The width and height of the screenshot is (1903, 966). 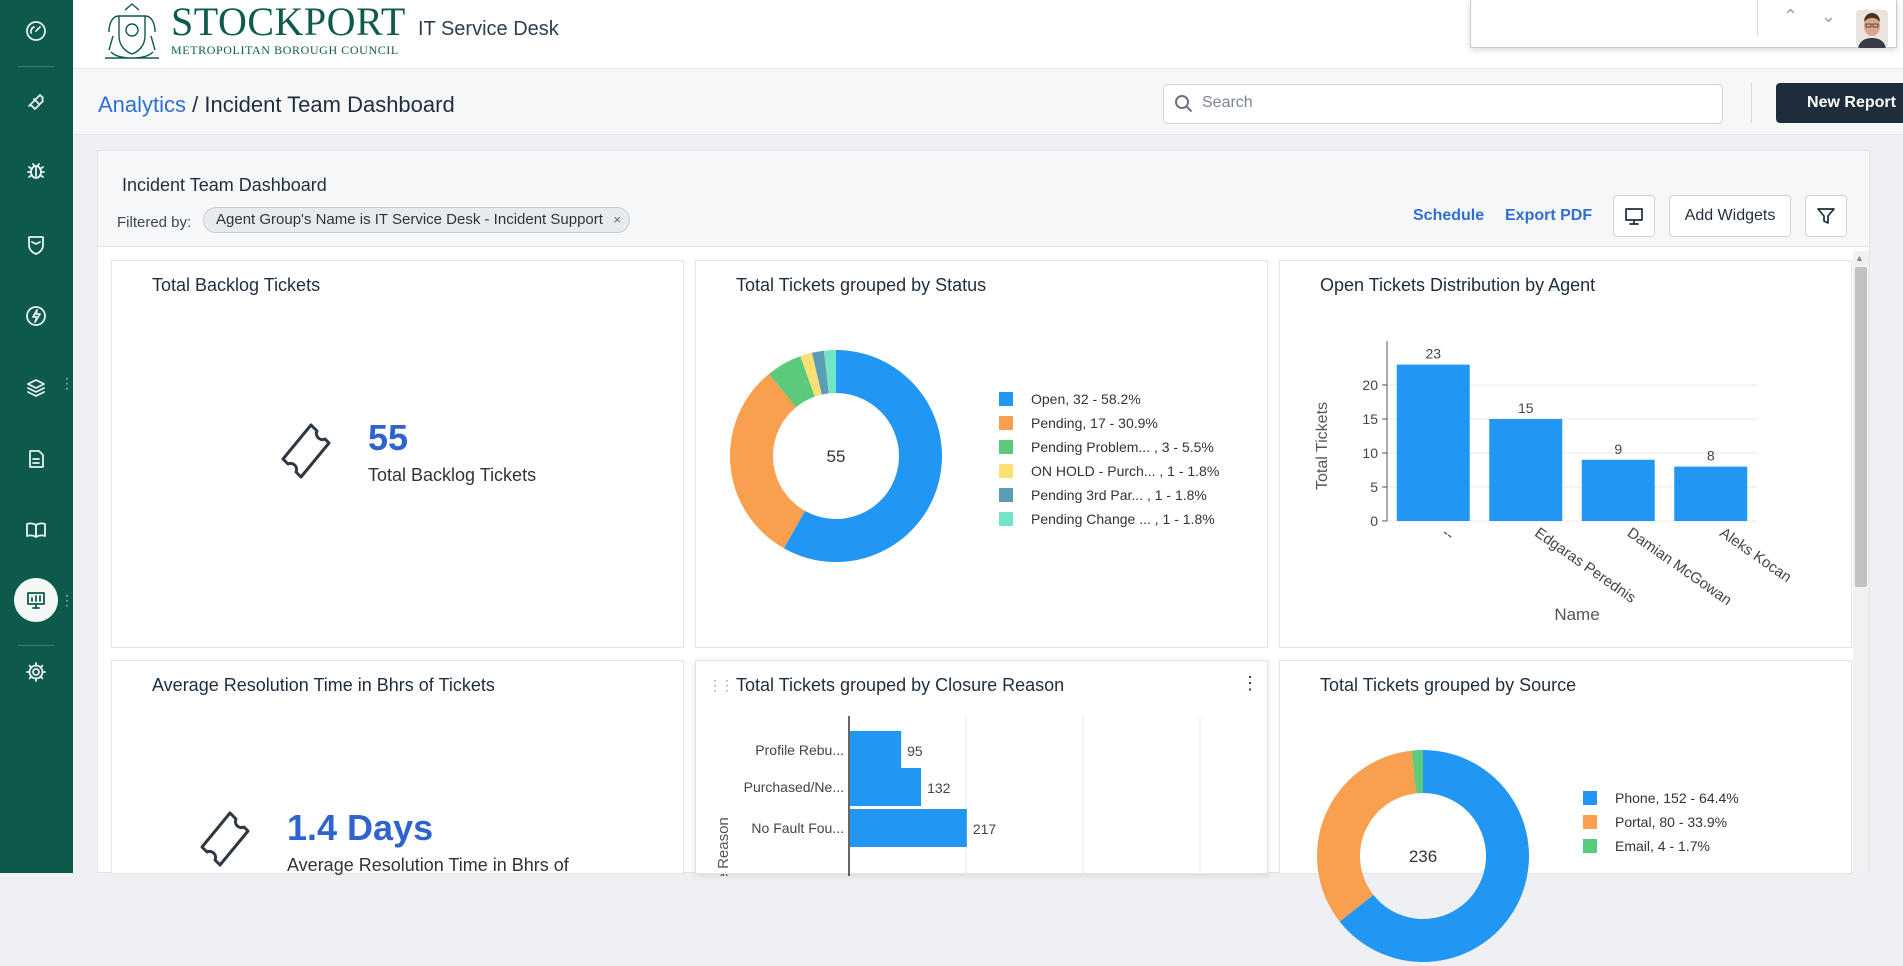 I want to click on y-tick-label: 20, so click(x=1370, y=385).